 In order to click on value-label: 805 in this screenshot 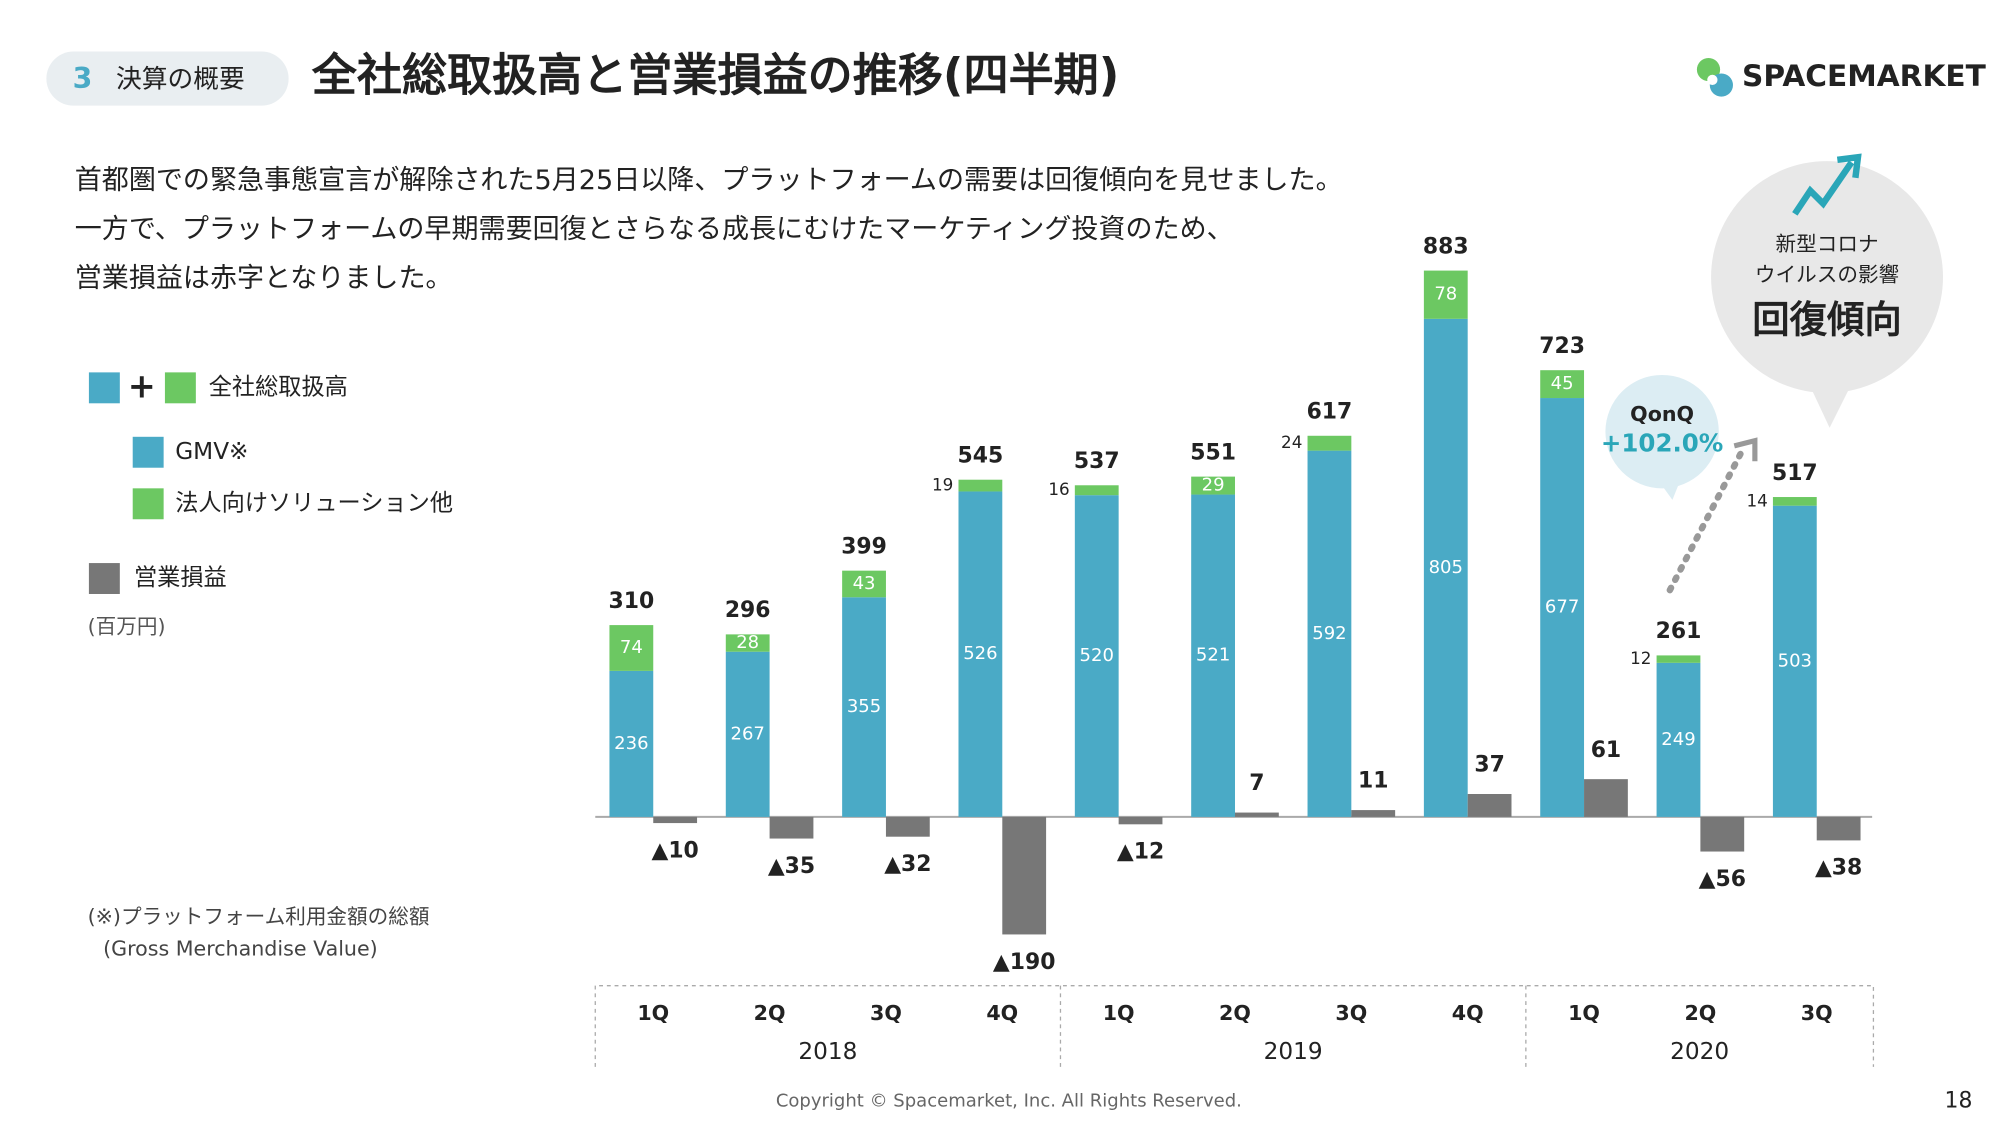, I will do `click(1446, 567)`.